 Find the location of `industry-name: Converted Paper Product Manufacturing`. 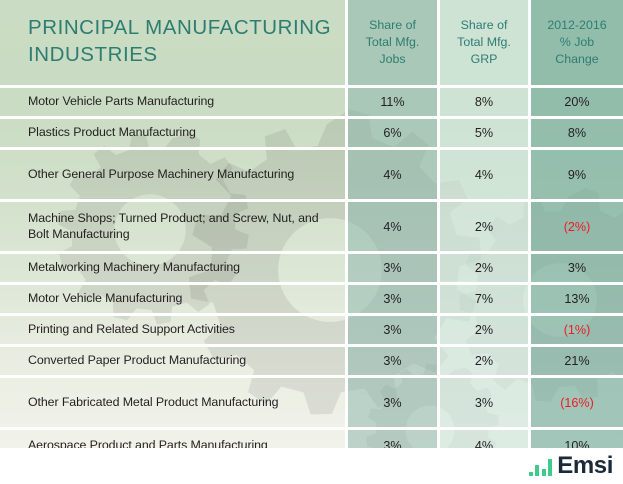

industry-name: Converted Paper Product Manufacturing is located at coordinates (137, 360).